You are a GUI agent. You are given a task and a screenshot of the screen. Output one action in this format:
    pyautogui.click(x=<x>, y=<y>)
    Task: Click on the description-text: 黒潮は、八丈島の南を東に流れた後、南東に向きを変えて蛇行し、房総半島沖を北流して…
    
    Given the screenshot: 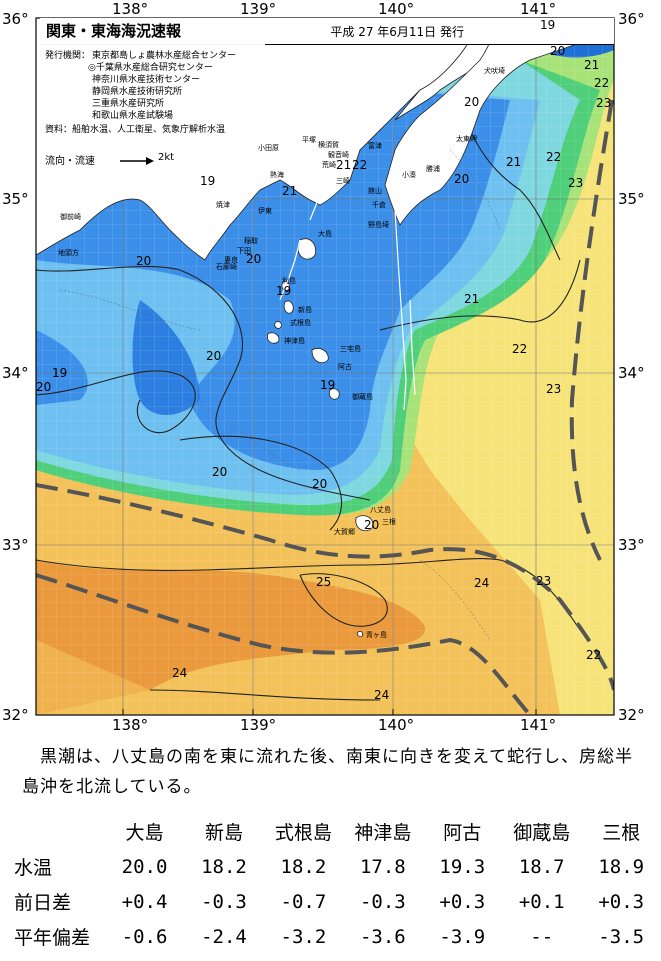 What is the action you would take?
    pyautogui.click(x=328, y=772)
    